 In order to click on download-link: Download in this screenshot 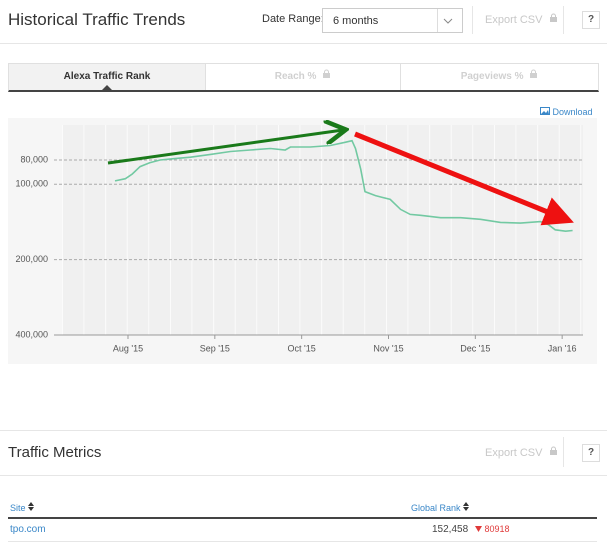, I will do `click(566, 112)`.